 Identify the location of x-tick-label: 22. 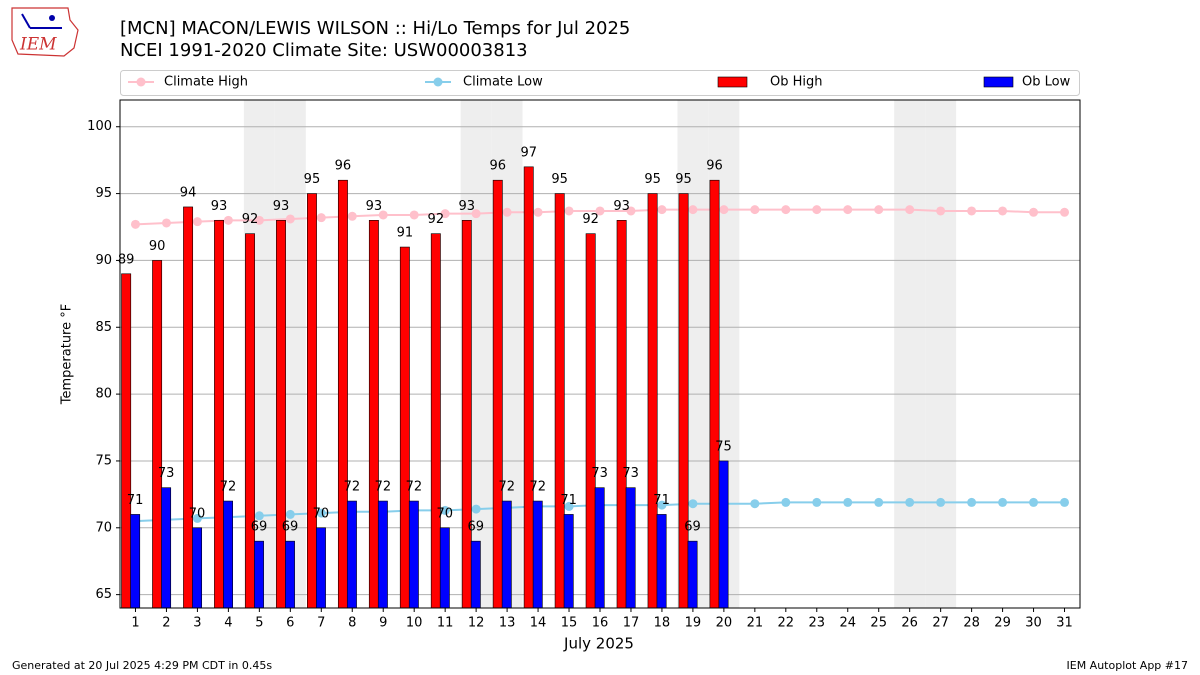
(786, 623).